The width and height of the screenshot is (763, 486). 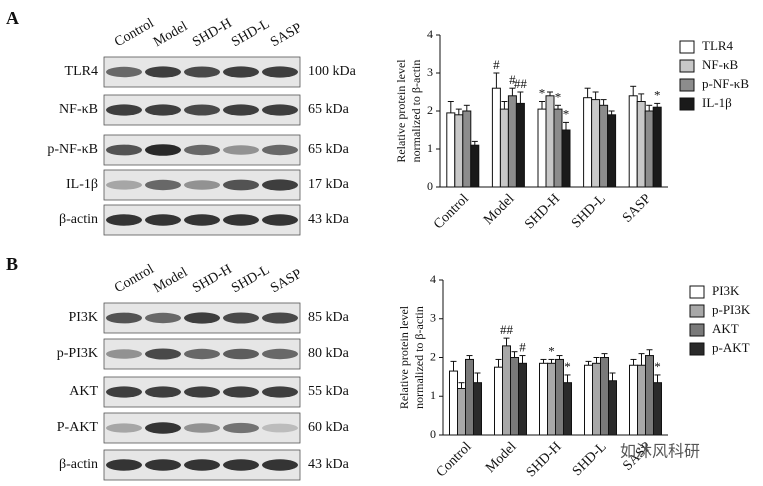 What do you see at coordinates (329, 391) in the screenshot?
I see `blot-size: 55 kDa` at bounding box center [329, 391].